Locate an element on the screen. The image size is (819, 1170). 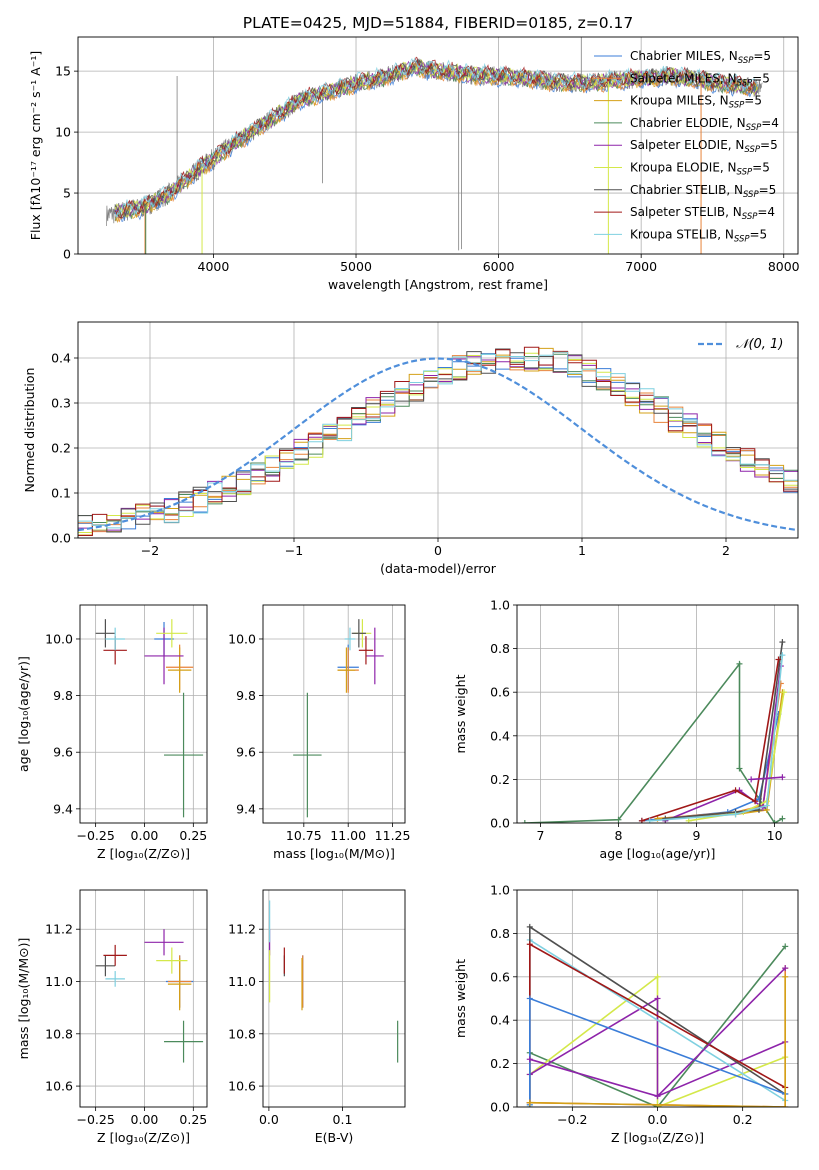
legend-entry-label: Kroupa STELIB, NSSP=5 is located at coordinates (698, 235).